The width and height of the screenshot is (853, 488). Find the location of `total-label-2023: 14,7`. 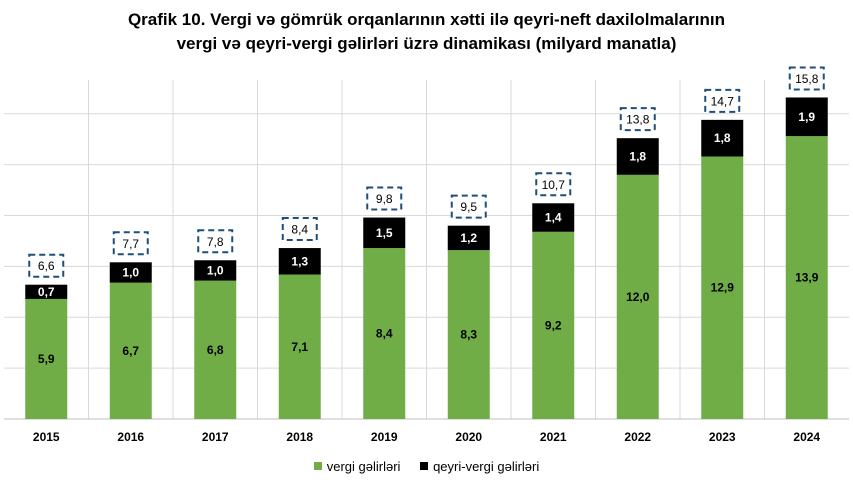

total-label-2023: 14,7 is located at coordinates (723, 101).